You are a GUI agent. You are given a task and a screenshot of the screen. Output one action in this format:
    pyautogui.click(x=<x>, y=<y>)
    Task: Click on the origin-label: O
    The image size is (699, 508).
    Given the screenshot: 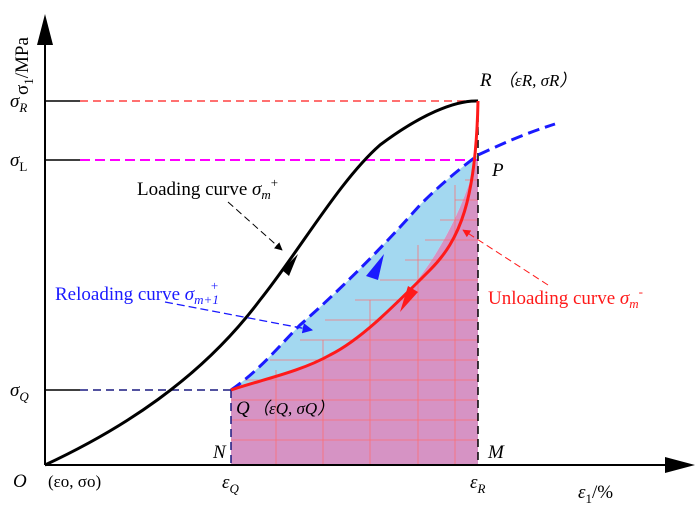 What is the action you would take?
    pyautogui.click(x=20, y=481)
    